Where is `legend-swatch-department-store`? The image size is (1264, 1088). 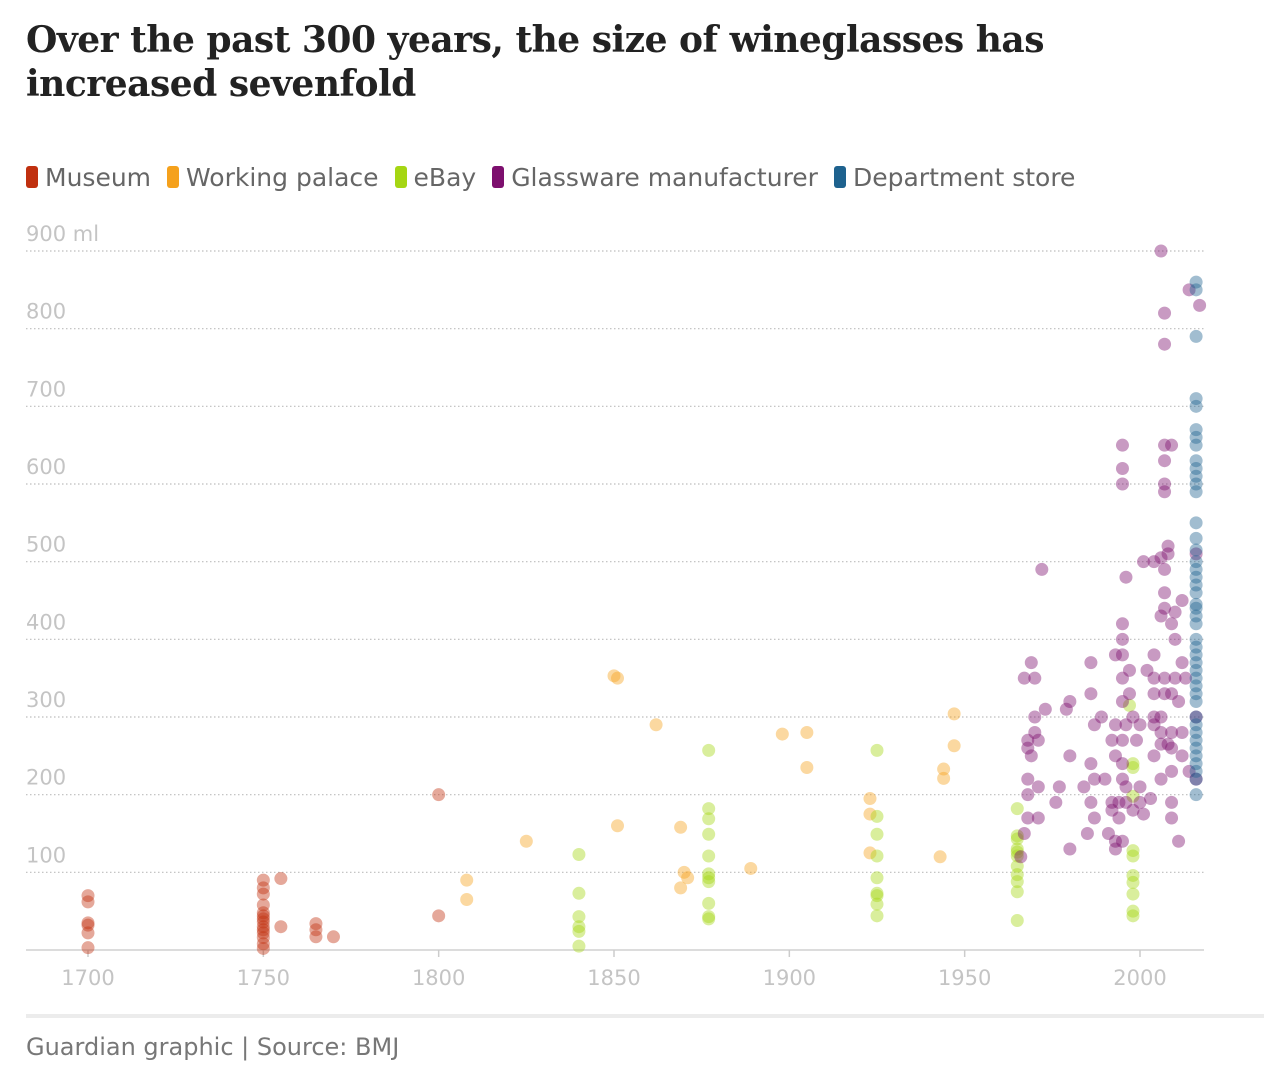
legend-swatch-department-store is located at coordinates (839, 177).